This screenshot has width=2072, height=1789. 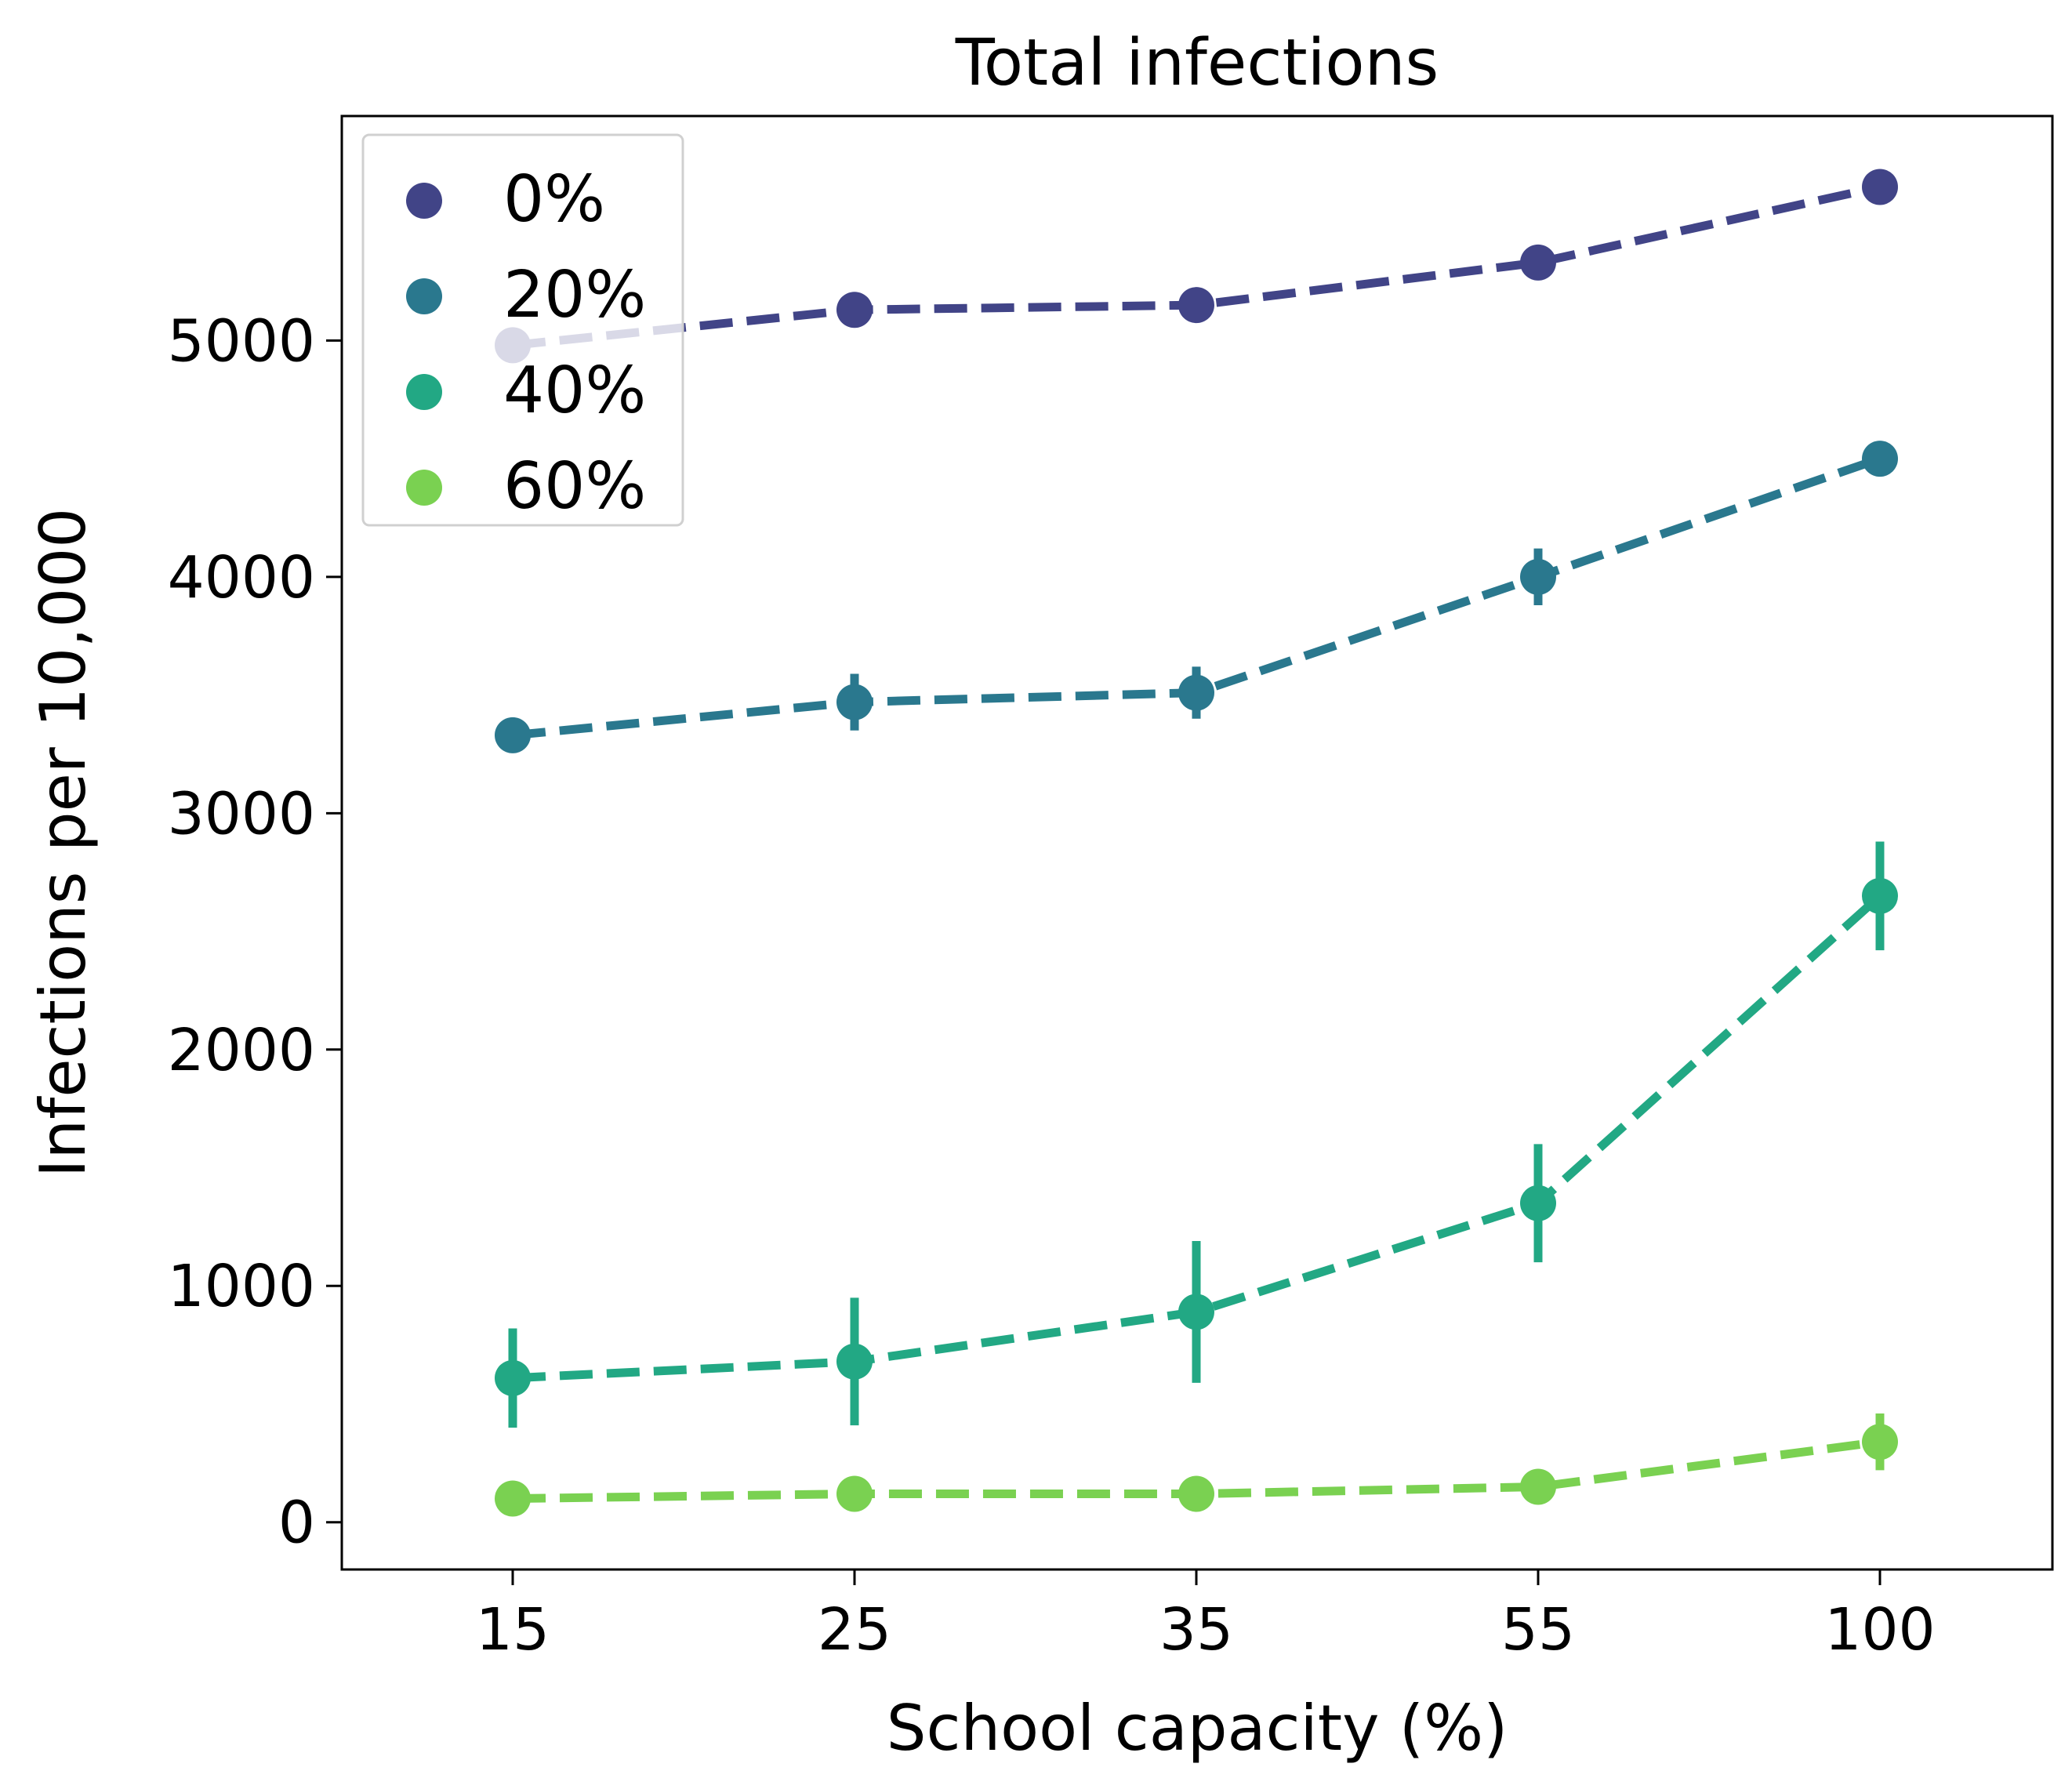 I want to click on legend-label: 40%, so click(x=574, y=391).